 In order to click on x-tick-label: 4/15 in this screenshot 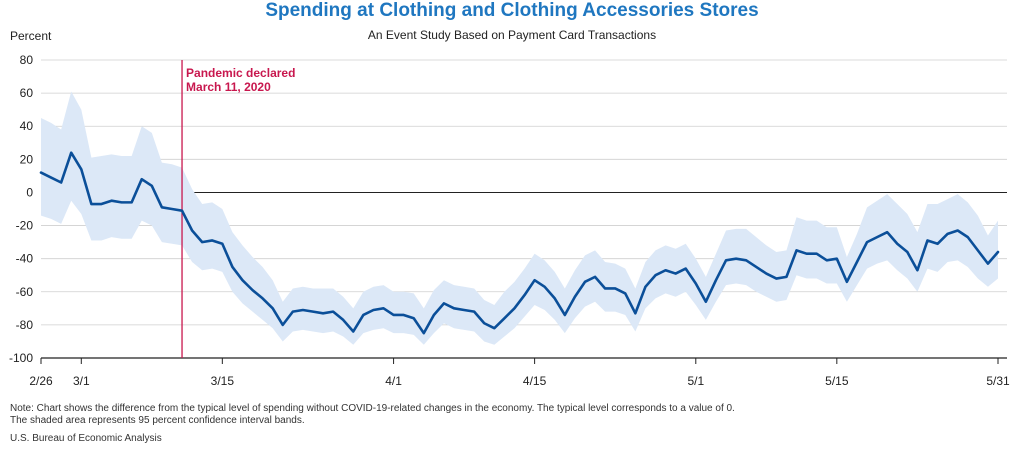, I will do `click(535, 381)`.